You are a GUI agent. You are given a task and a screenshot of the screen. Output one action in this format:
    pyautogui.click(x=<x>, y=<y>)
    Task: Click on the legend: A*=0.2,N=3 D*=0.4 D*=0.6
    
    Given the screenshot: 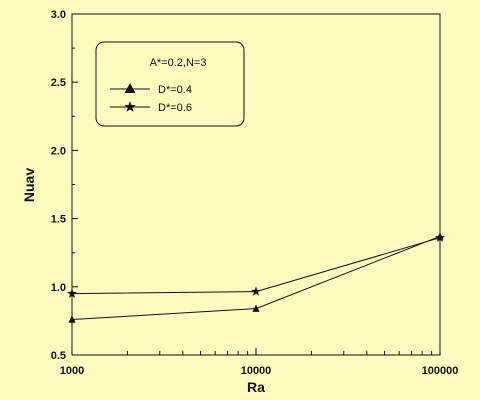 What is the action you would take?
    pyautogui.click(x=170, y=84)
    